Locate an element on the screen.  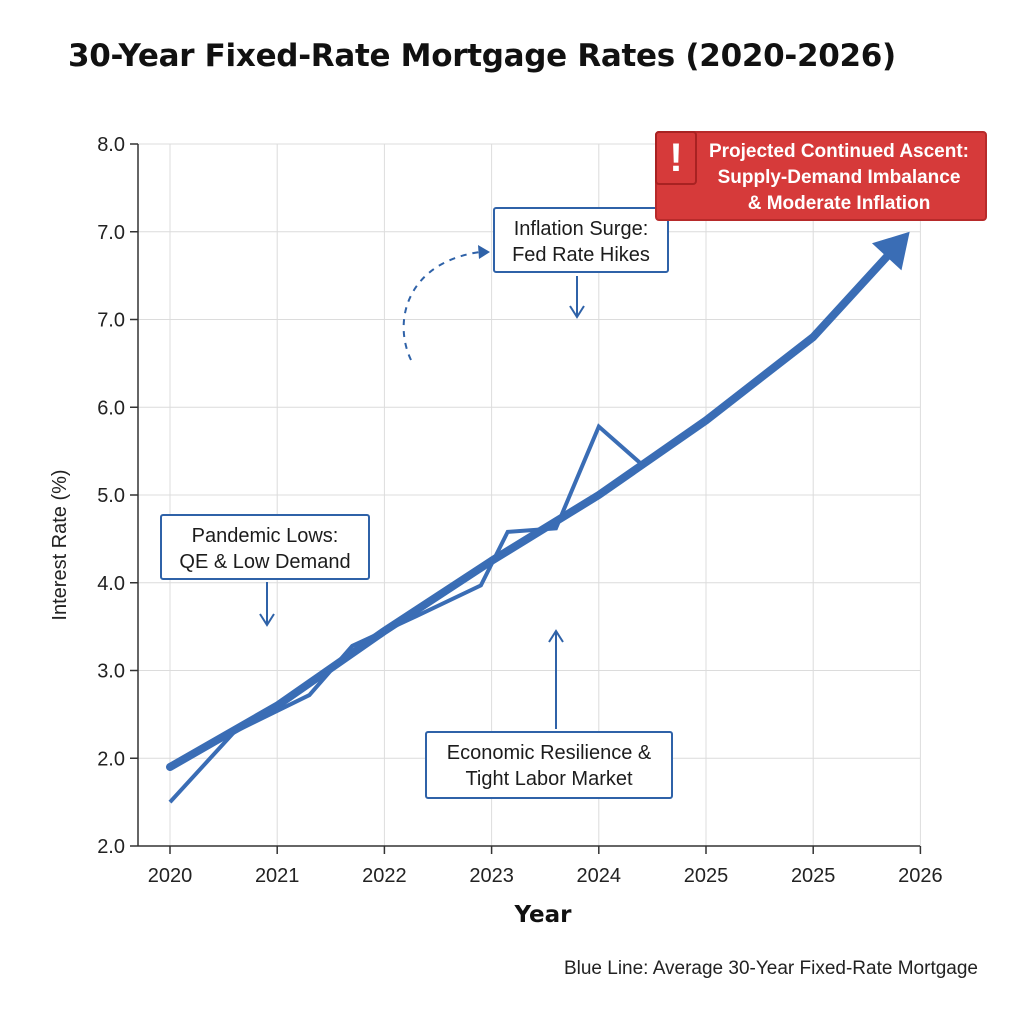
pandemic-lows-callout: Pandemic Lows: QE & Low Demand is located at coordinates (265, 547).